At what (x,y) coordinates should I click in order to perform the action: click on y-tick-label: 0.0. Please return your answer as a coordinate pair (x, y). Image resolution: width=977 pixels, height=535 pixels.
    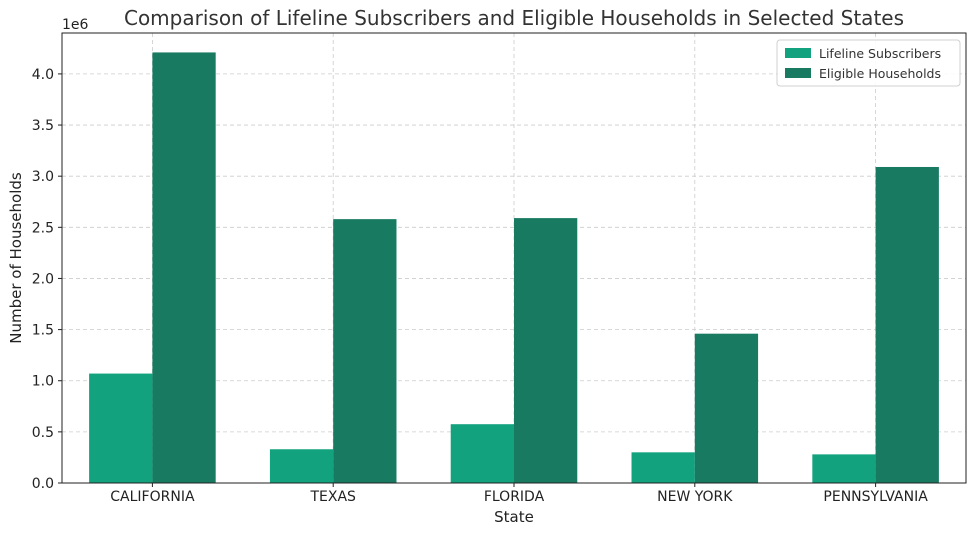
    Looking at the image, I should click on (43, 484).